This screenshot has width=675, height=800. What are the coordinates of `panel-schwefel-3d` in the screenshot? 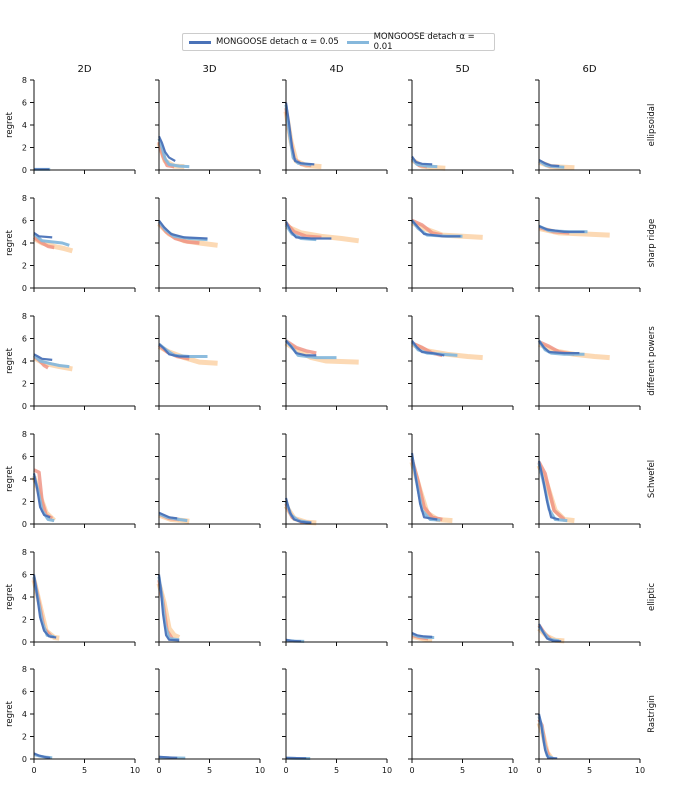 It's located at (208, 480).